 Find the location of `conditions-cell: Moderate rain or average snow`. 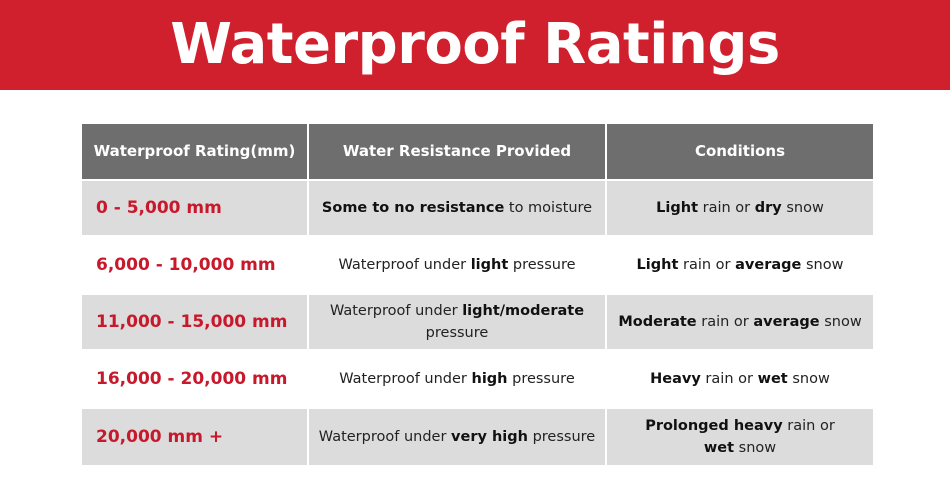

conditions-cell: Moderate rain or average snow is located at coordinates (740, 322).